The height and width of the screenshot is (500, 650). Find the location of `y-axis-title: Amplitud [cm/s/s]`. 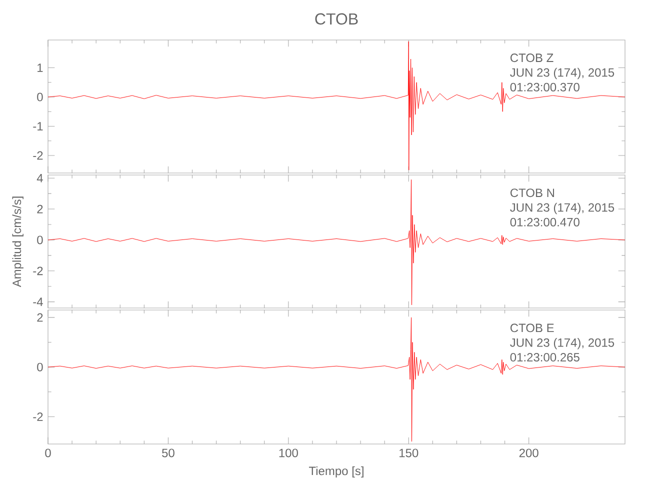

y-axis-title: Amplitud [cm/s/s] is located at coordinates (18, 242).